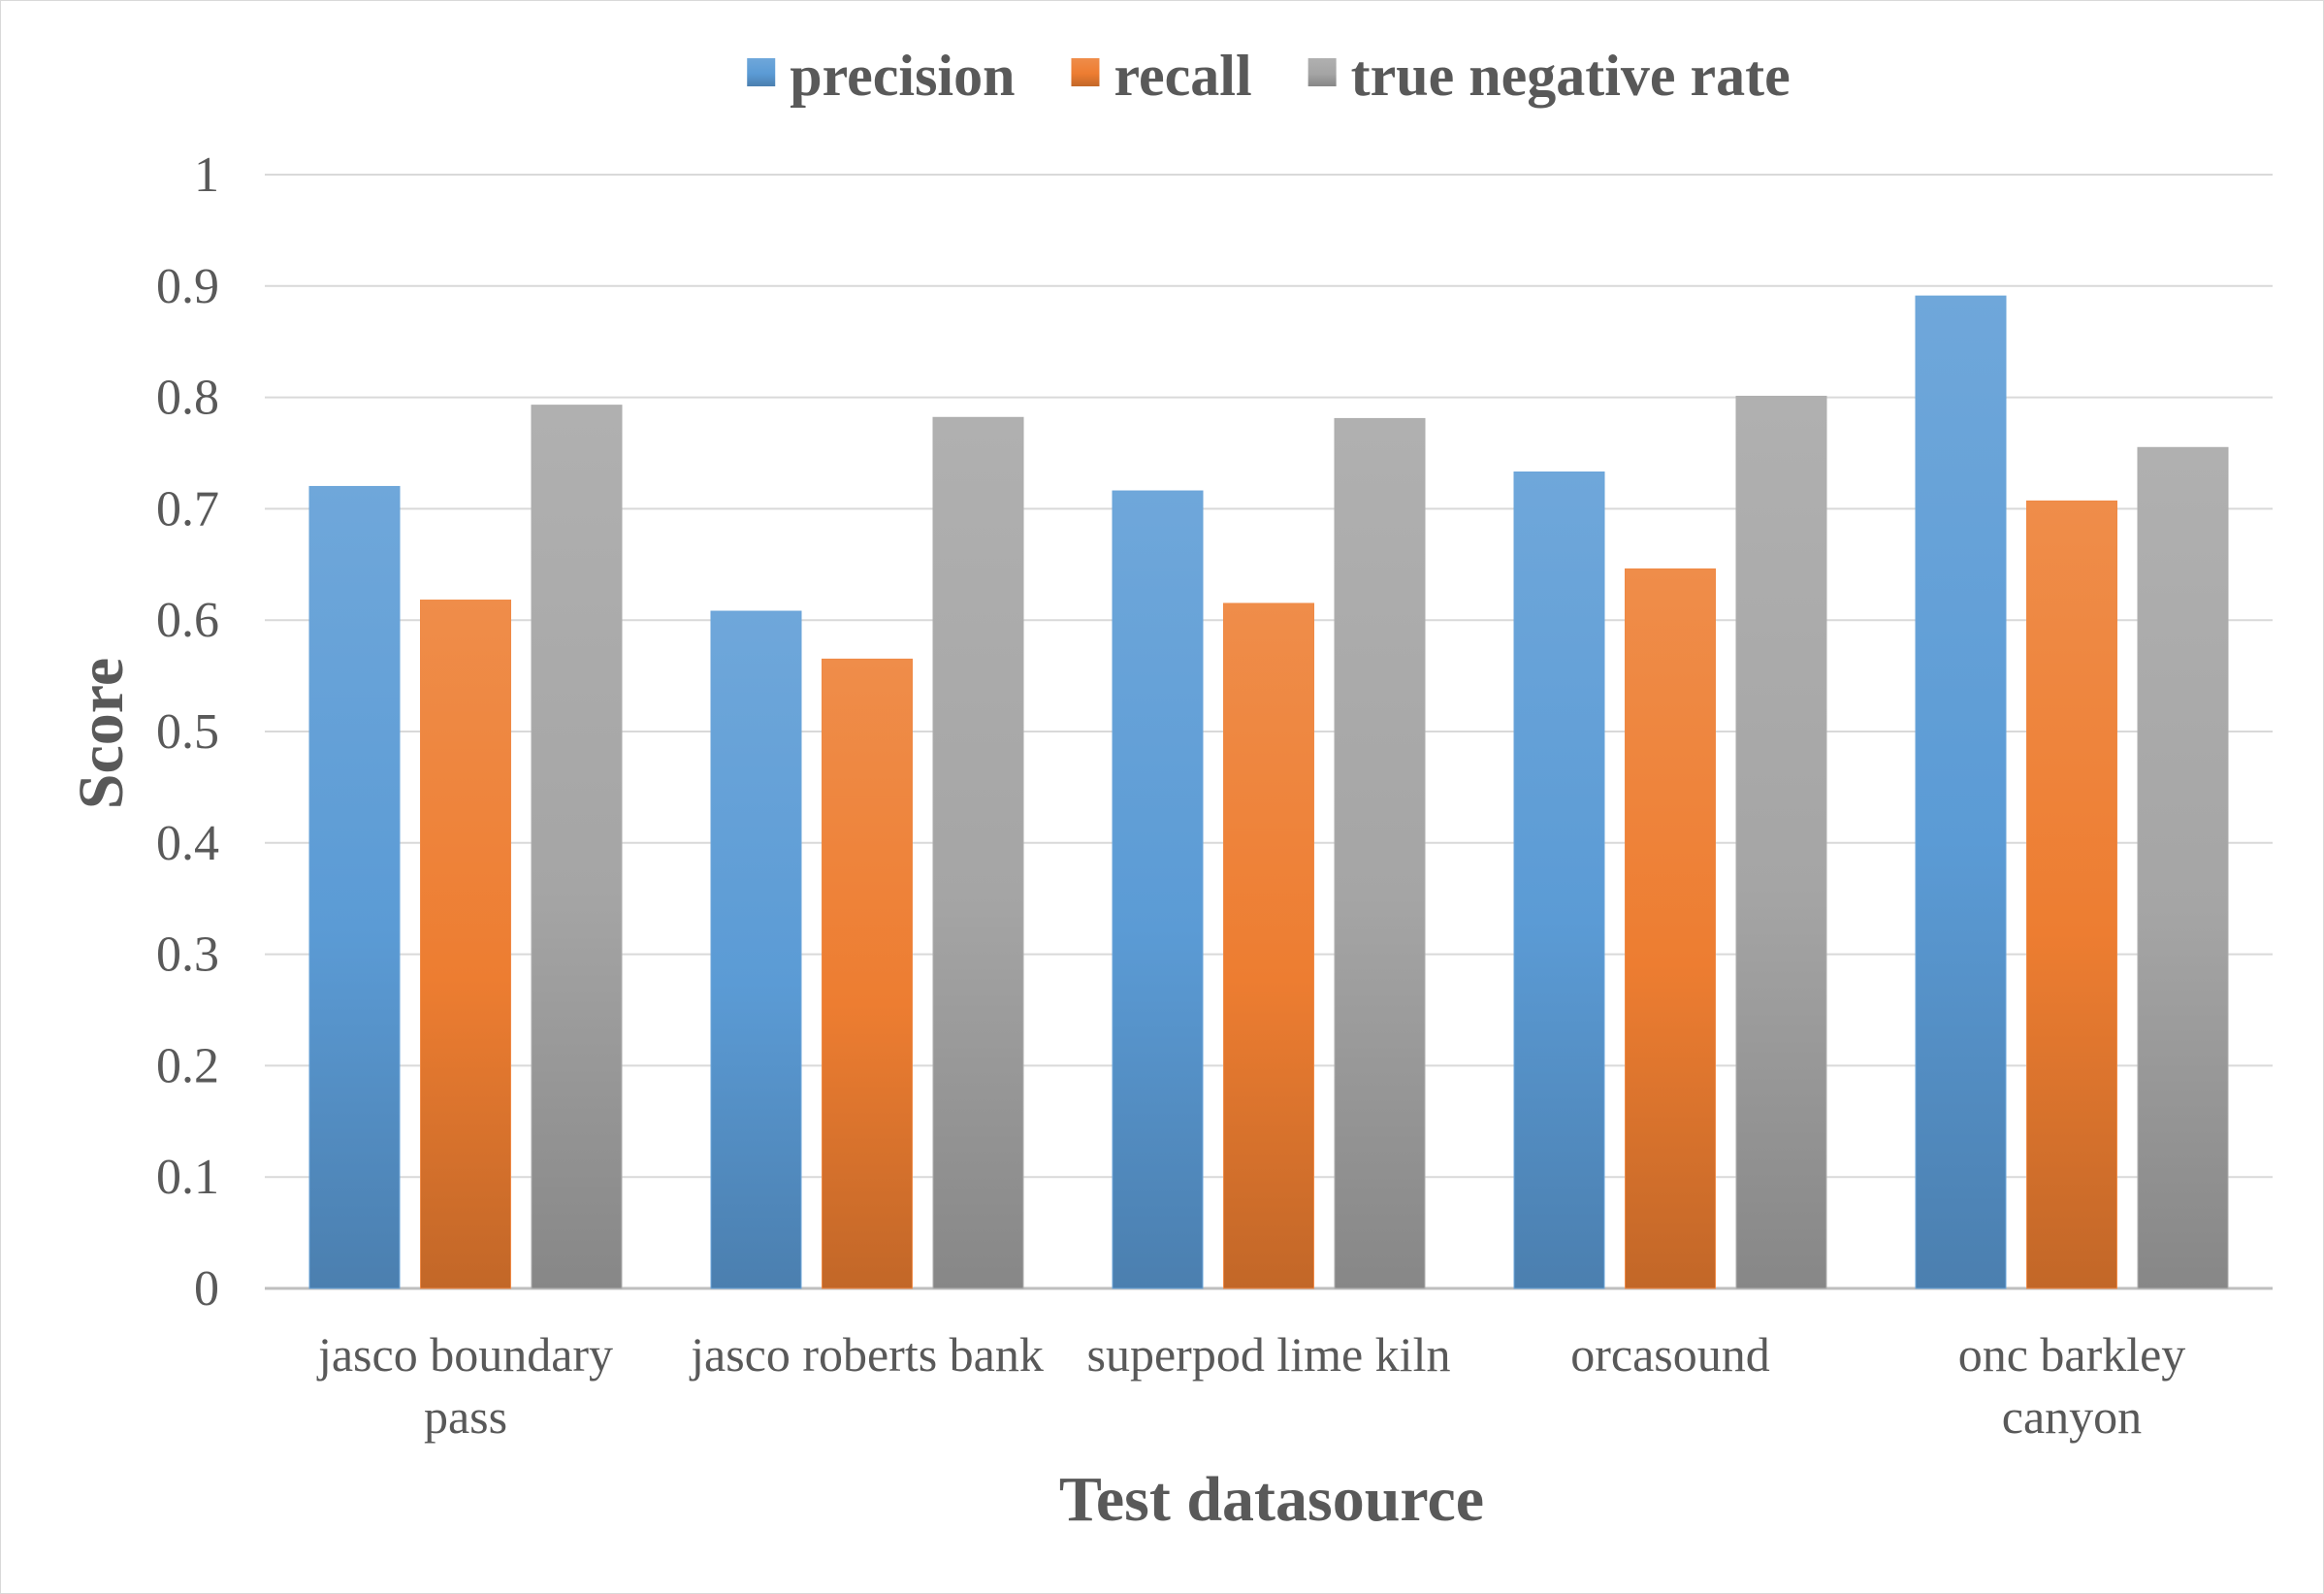 Image resolution: width=2324 pixels, height=1594 pixels. What do you see at coordinates (1271, 1499) in the screenshot?
I see `x-axis-title: Test datasource` at bounding box center [1271, 1499].